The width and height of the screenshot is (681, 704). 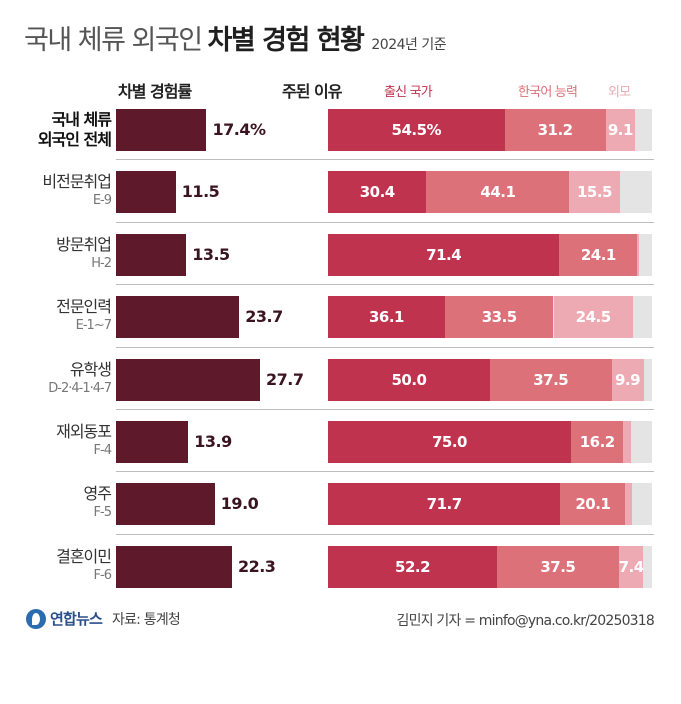 I want to click on row-label: 방문취업 H-2, so click(x=84, y=253).